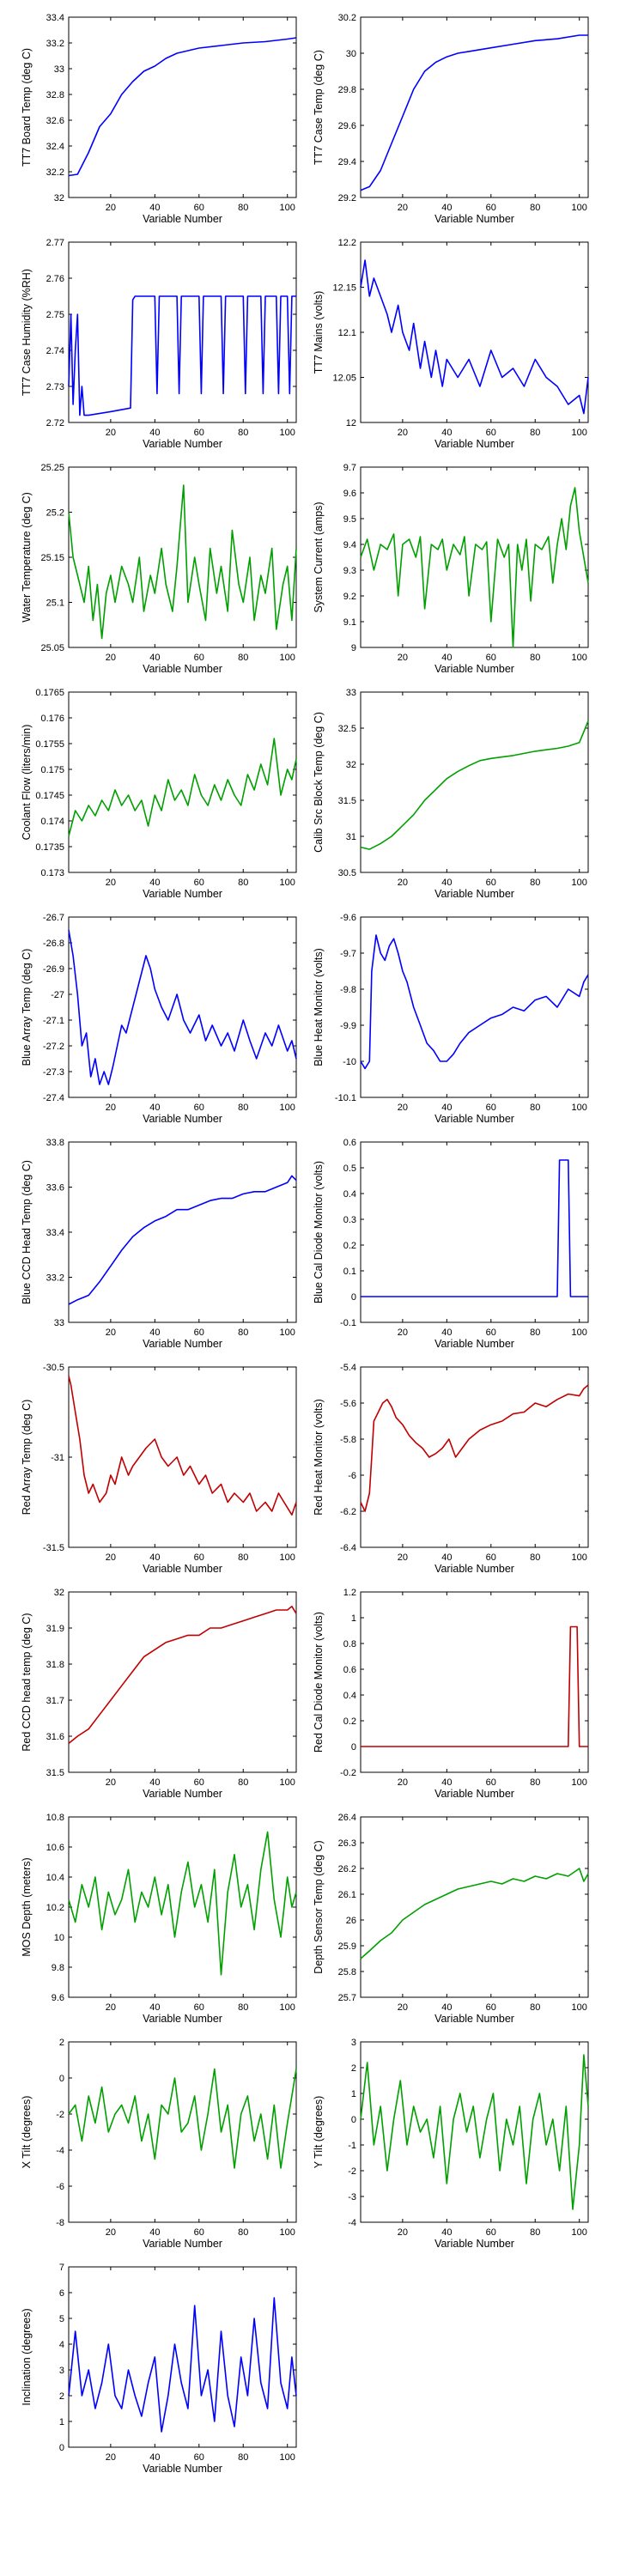 The height and width of the screenshot is (2576, 644). What do you see at coordinates (352, 2197) in the screenshot?
I see `y-tick-label: -3` at bounding box center [352, 2197].